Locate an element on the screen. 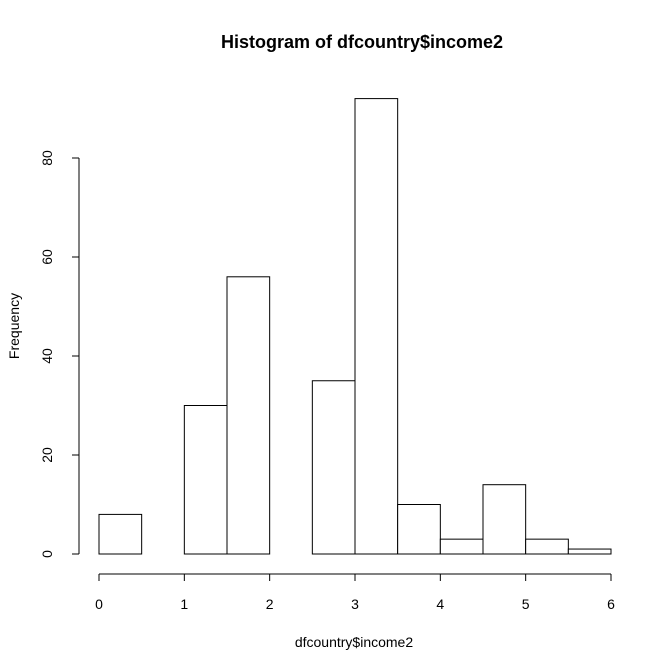  x-axis: 0 1 2 3 4 5 6 is located at coordinates (355, 592).